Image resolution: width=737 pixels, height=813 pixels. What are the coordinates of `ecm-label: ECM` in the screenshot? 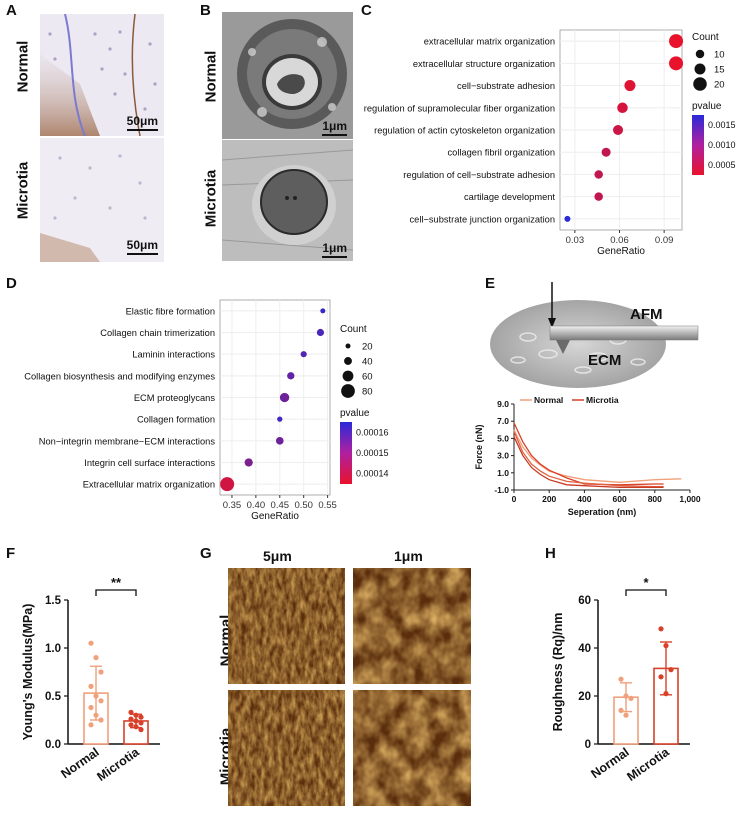 It's located at (605, 360).